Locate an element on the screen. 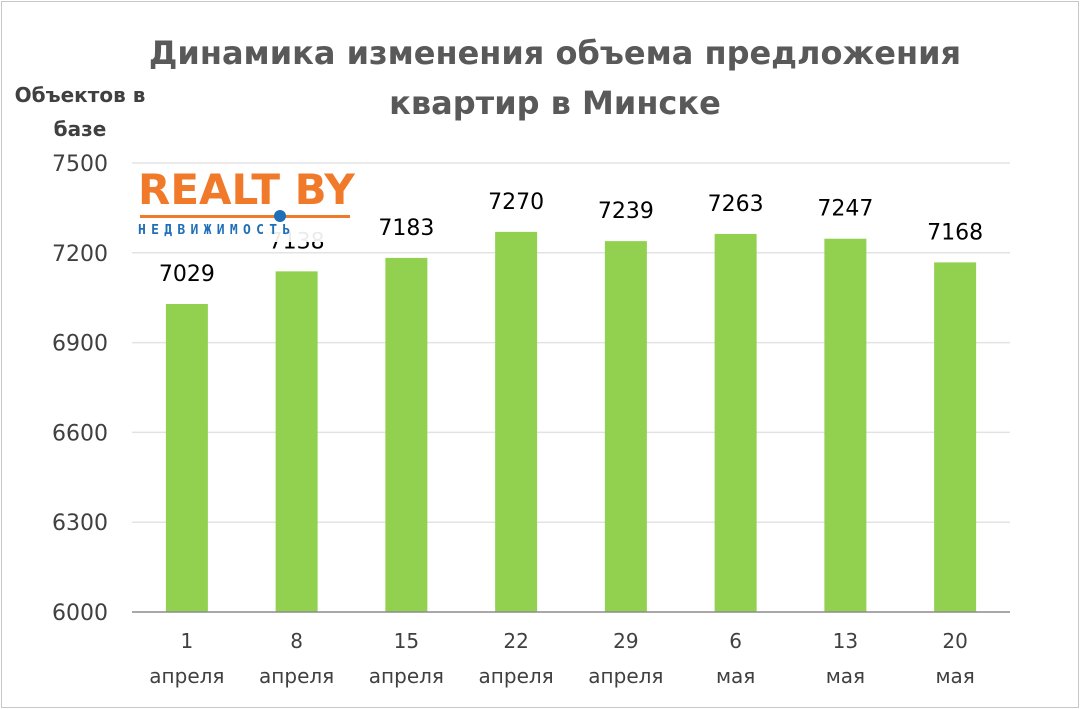 The width and height of the screenshot is (1080, 709). data-label: 7263 is located at coordinates (736, 204).